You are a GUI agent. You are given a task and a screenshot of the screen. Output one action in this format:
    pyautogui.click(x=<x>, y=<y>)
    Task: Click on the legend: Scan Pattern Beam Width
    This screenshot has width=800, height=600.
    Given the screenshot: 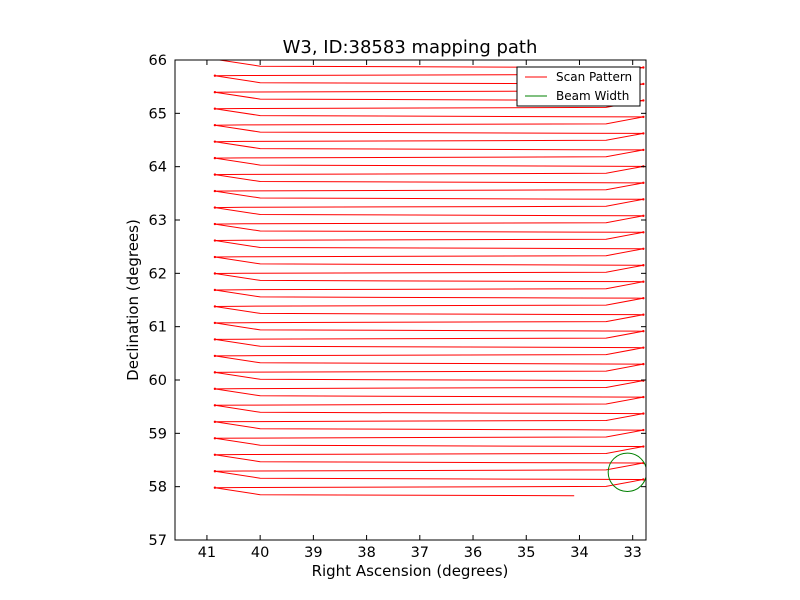 What is the action you would take?
    pyautogui.click(x=578, y=86)
    